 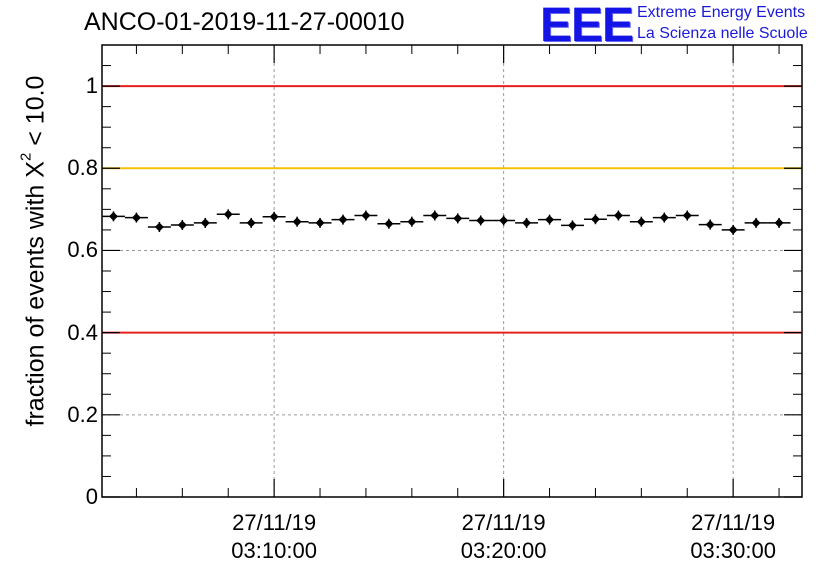 What do you see at coordinates (82, 168) in the screenshot?
I see `y-tick-label: 0.8` at bounding box center [82, 168].